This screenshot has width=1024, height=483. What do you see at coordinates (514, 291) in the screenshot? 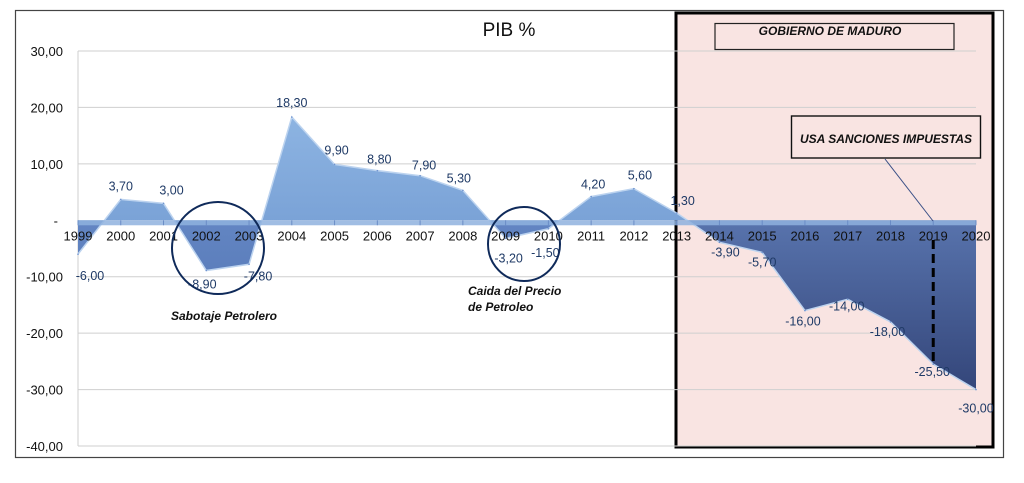
I see `caida-annotation-line1: Caida del Precio` at bounding box center [514, 291].